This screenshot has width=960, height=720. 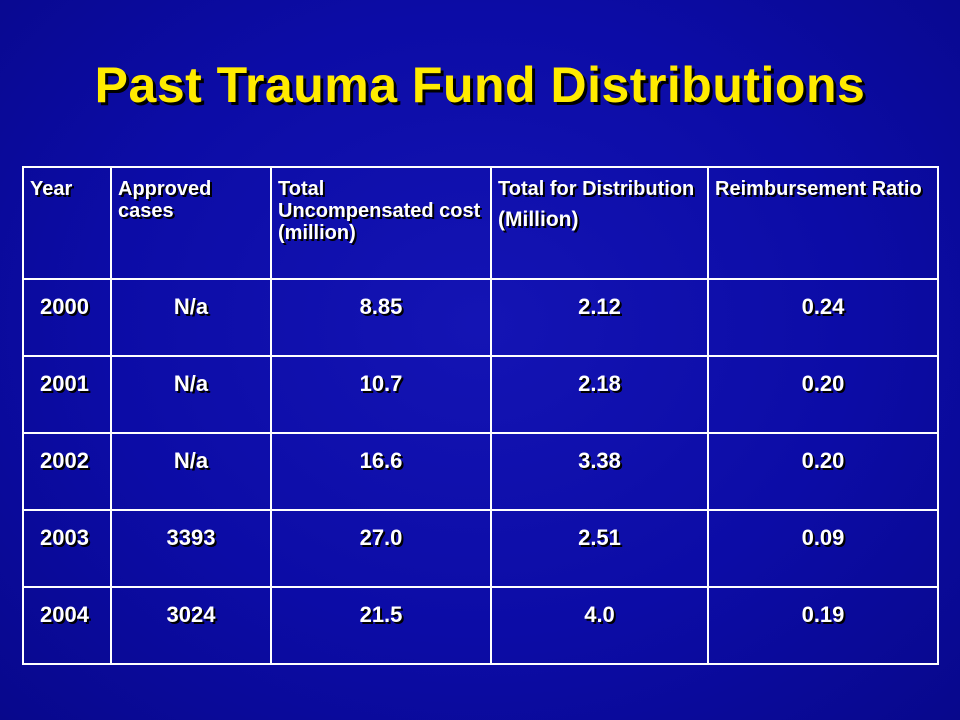 What do you see at coordinates (818, 189) in the screenshot?
I see `header-reimbursement-ratio-label: Reimbursement Ratio` at bounding box center [818, 189].